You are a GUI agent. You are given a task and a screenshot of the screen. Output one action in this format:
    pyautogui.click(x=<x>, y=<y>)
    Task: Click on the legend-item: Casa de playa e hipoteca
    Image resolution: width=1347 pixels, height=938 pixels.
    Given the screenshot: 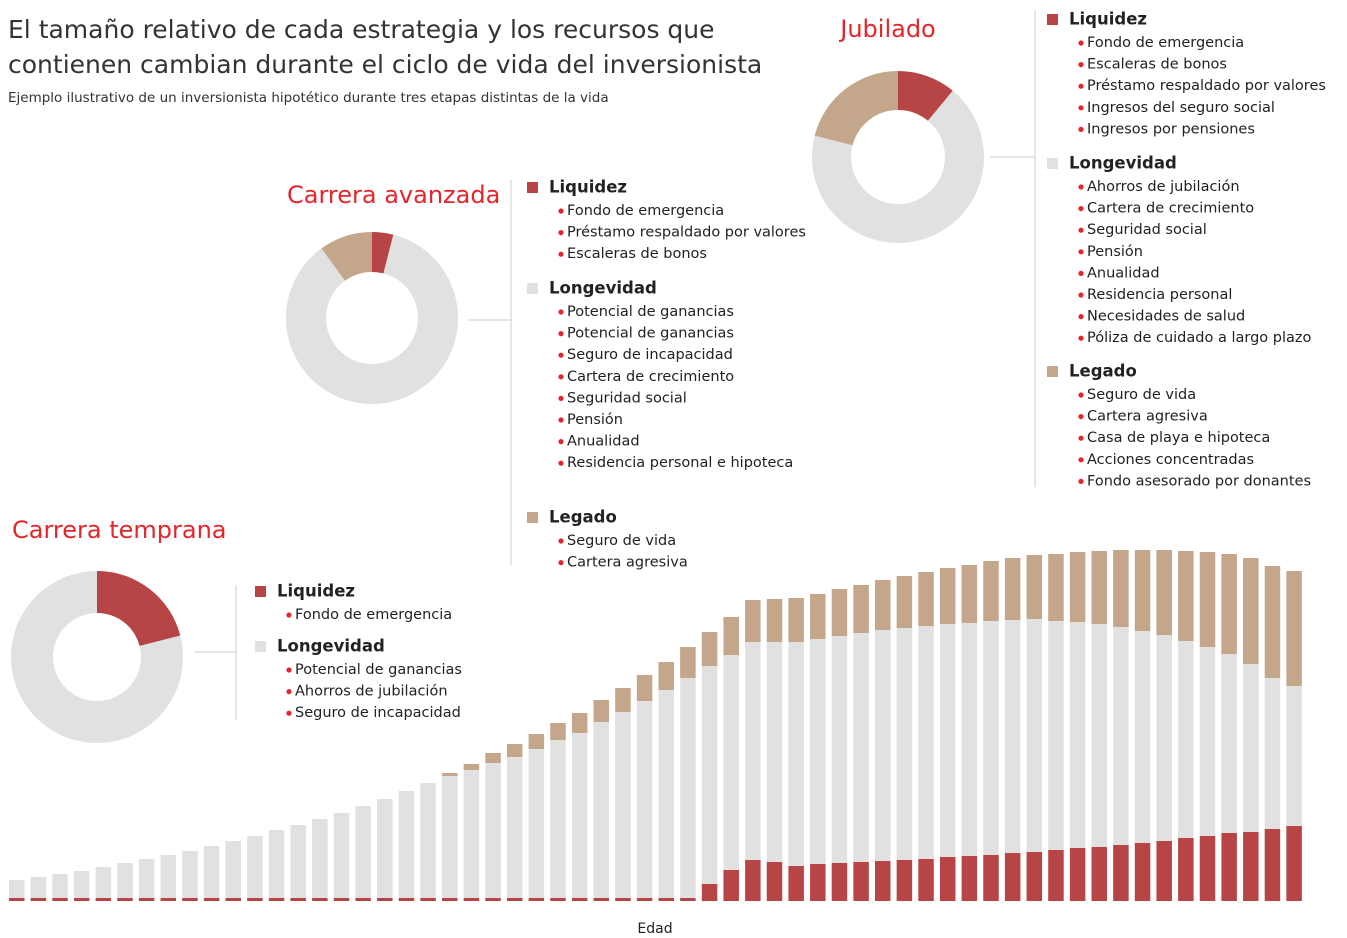 What is the action you would take?
    pyautogui.click(x=1178, y=438)
    